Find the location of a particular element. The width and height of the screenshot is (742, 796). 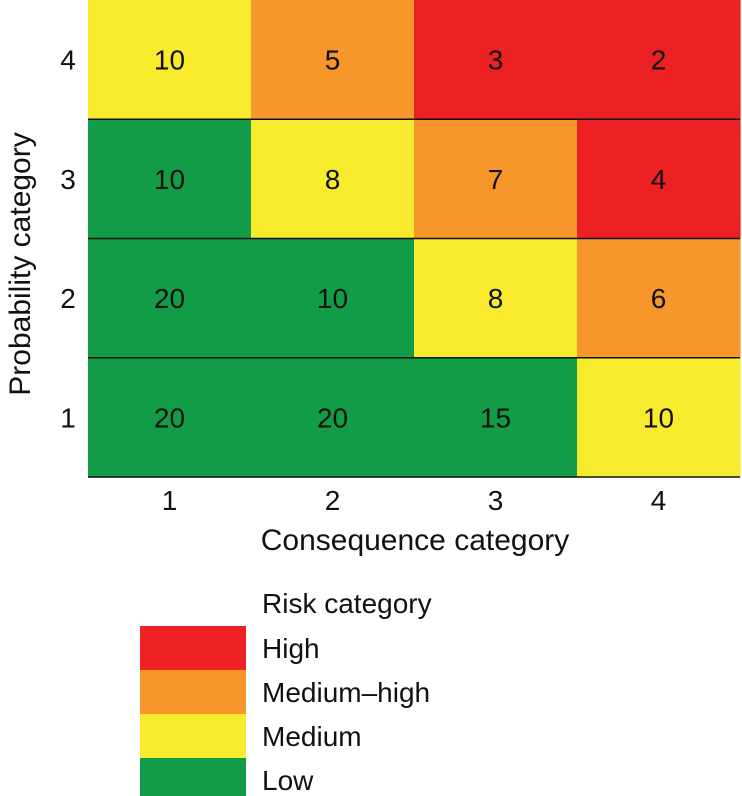

cell-value-label: 3 is located at coordinates (496, 60).